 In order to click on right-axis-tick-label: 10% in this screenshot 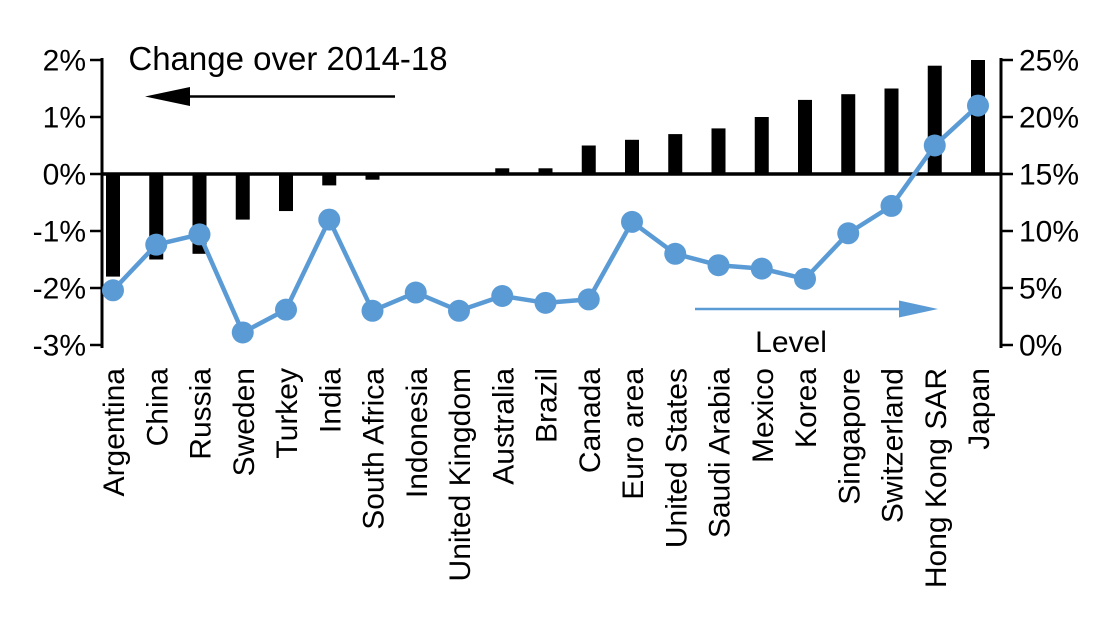, I will do `click(1049, 232)`.